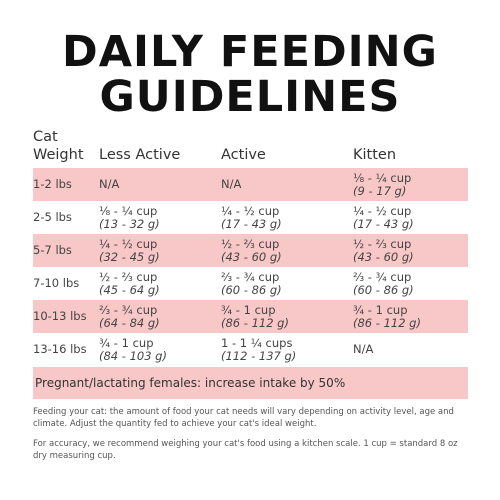 This screenshot has width=500, height=500. I want to click on less-active-cell: ⅛ - ¼ cup (13 - 32 g), so click(129, 217).